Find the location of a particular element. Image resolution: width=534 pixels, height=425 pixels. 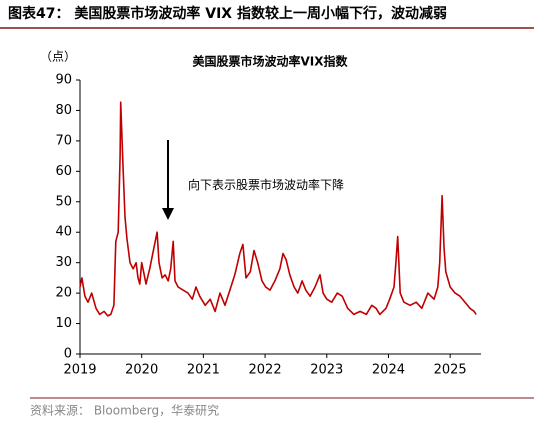

x-tick-label: 2021 is located at coordinates (203, 370).